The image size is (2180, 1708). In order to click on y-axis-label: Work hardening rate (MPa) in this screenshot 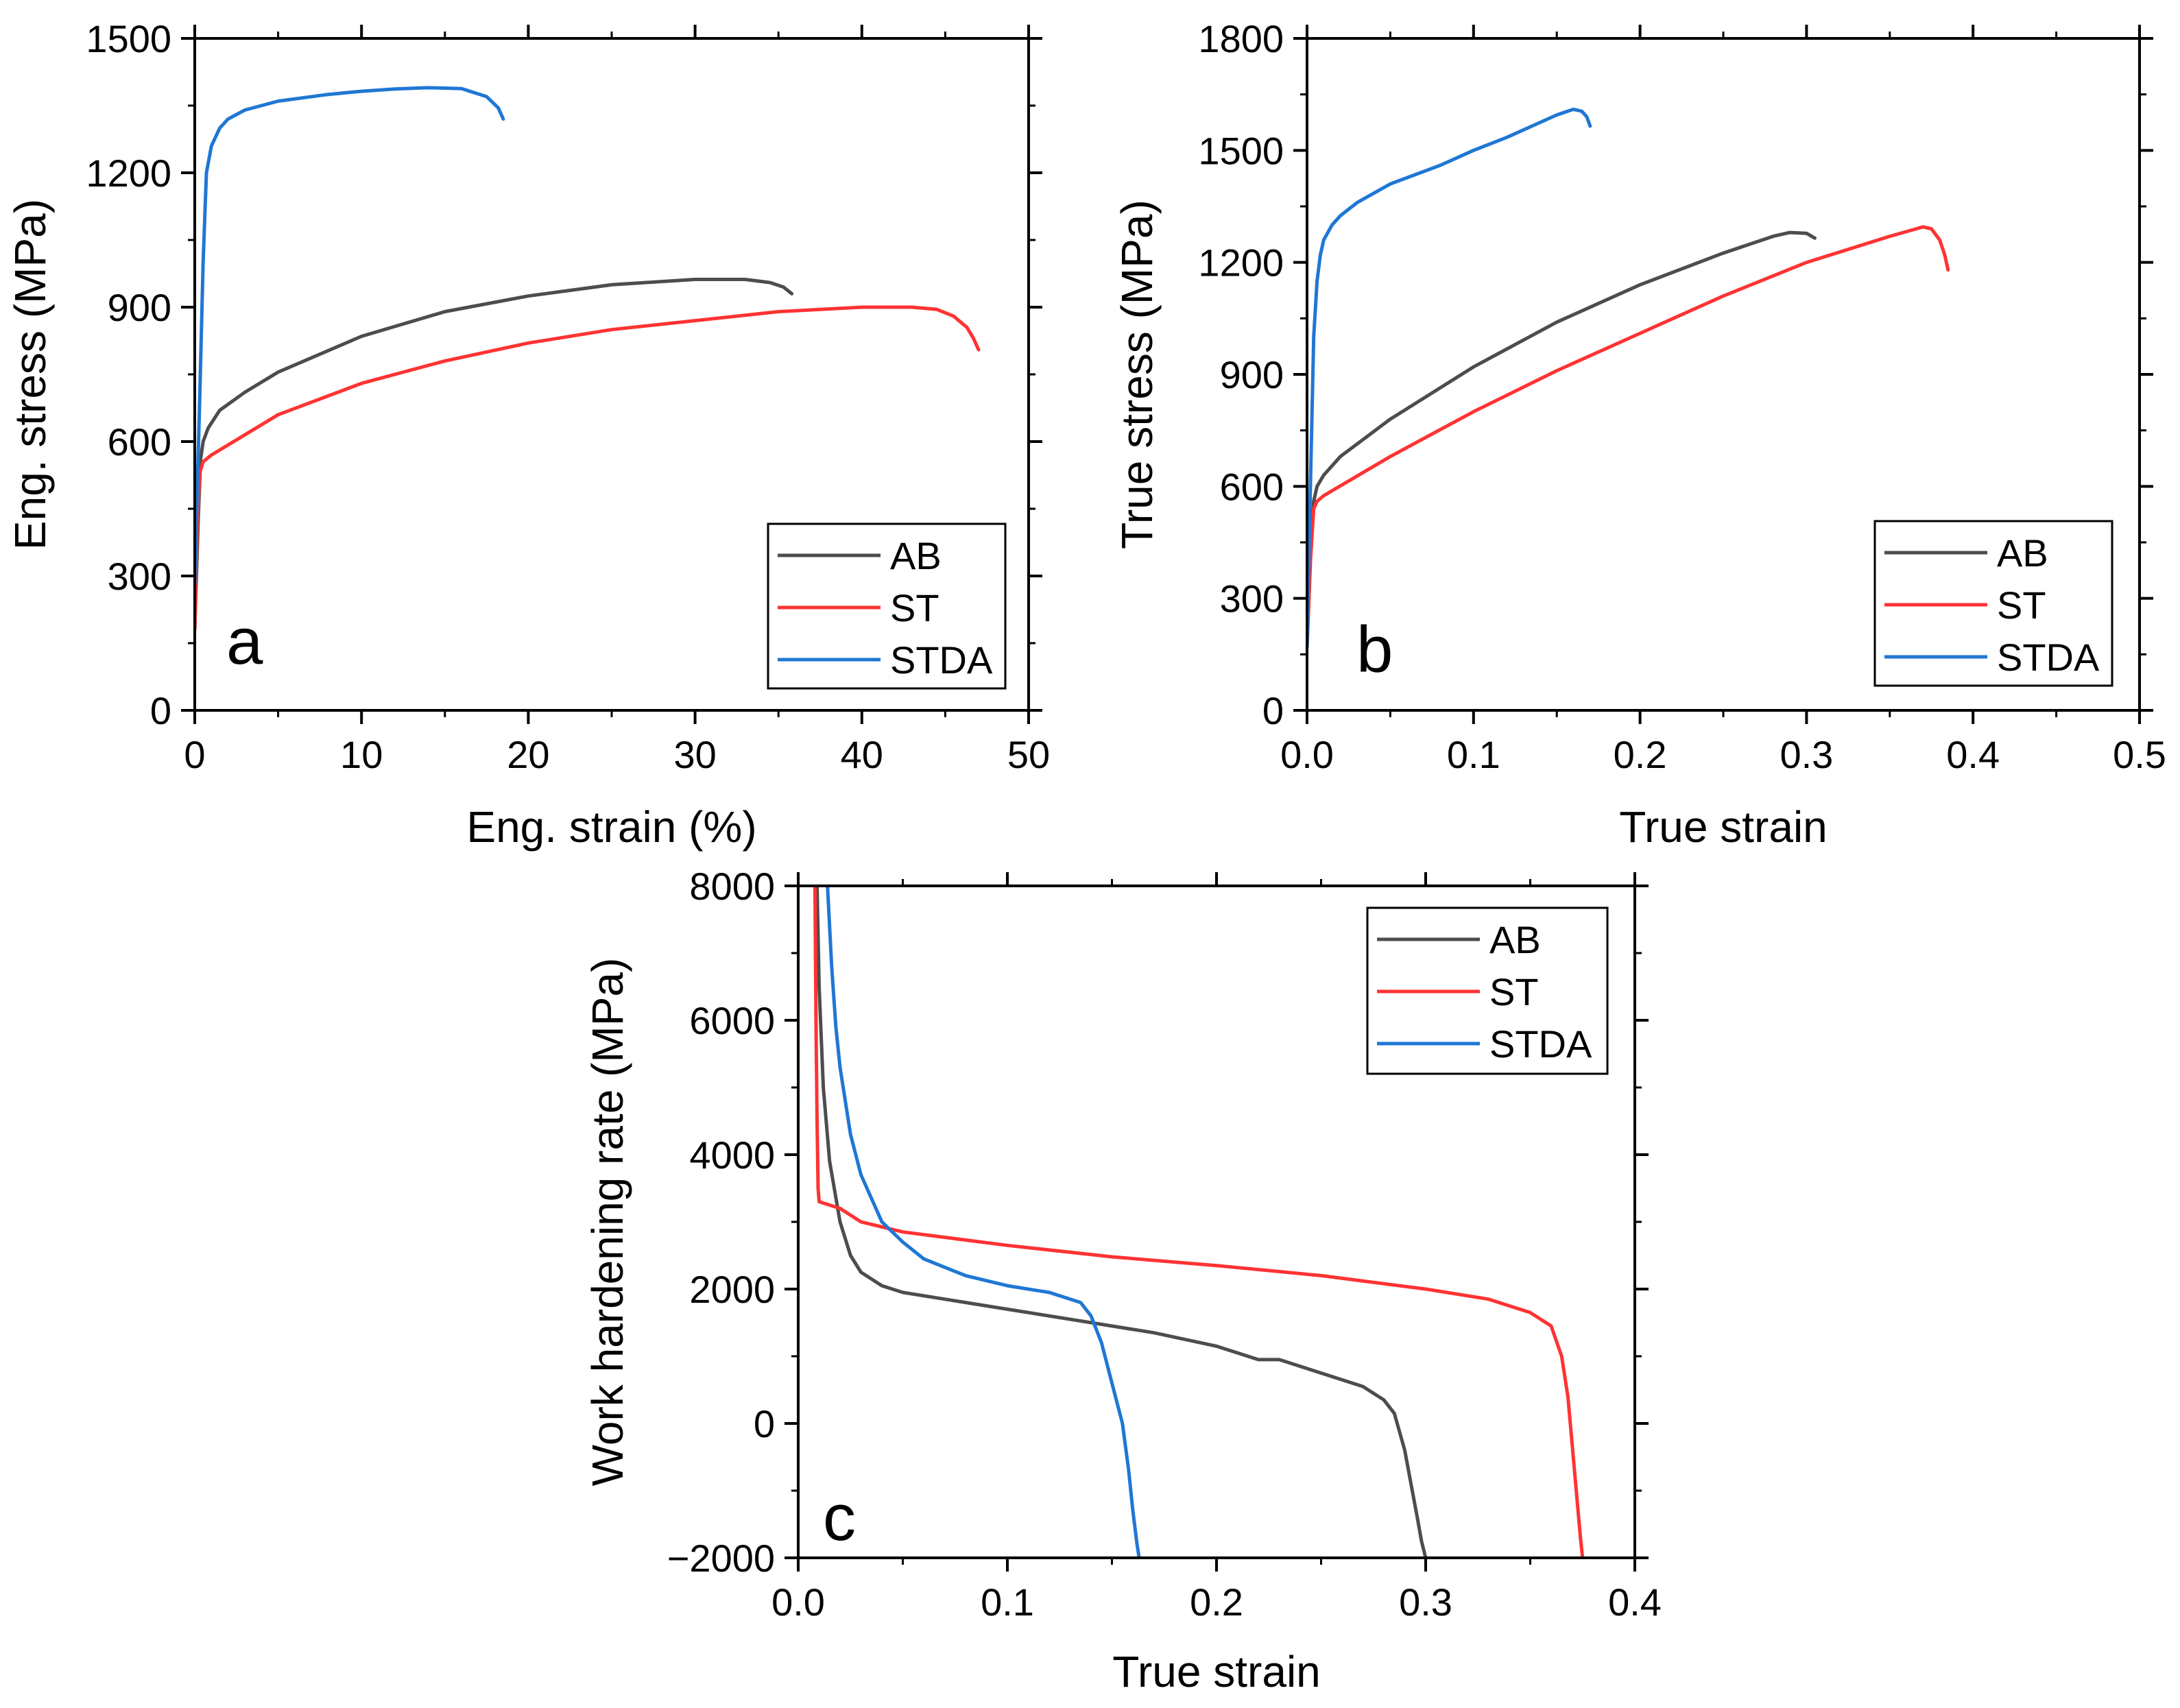, I will do `click(607, 1223)`.